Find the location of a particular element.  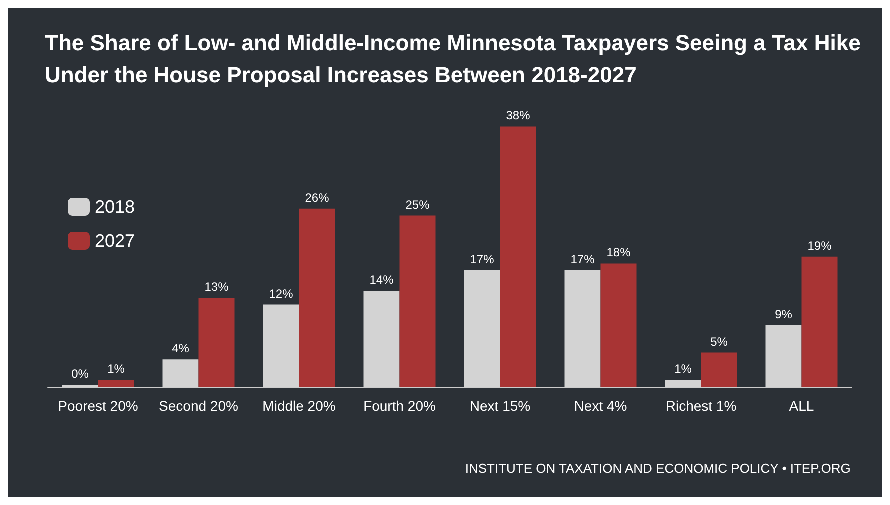

data-label: 38% is located at coordinates (518, 115).